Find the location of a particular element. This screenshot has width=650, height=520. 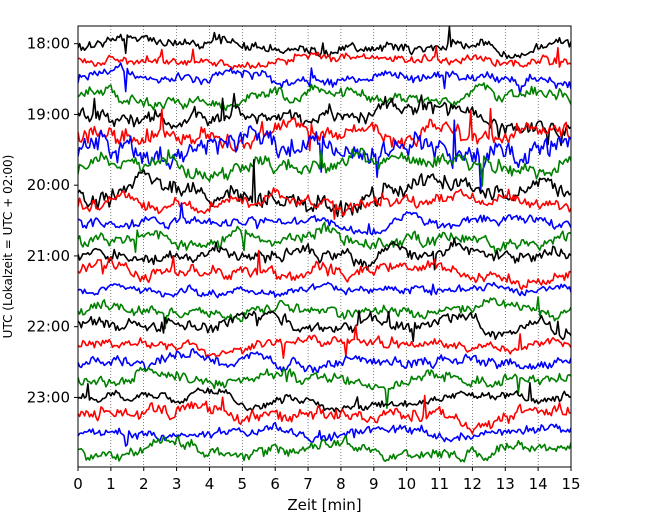

x-tick-label-2: 2 is located at coordinates (144, 484).